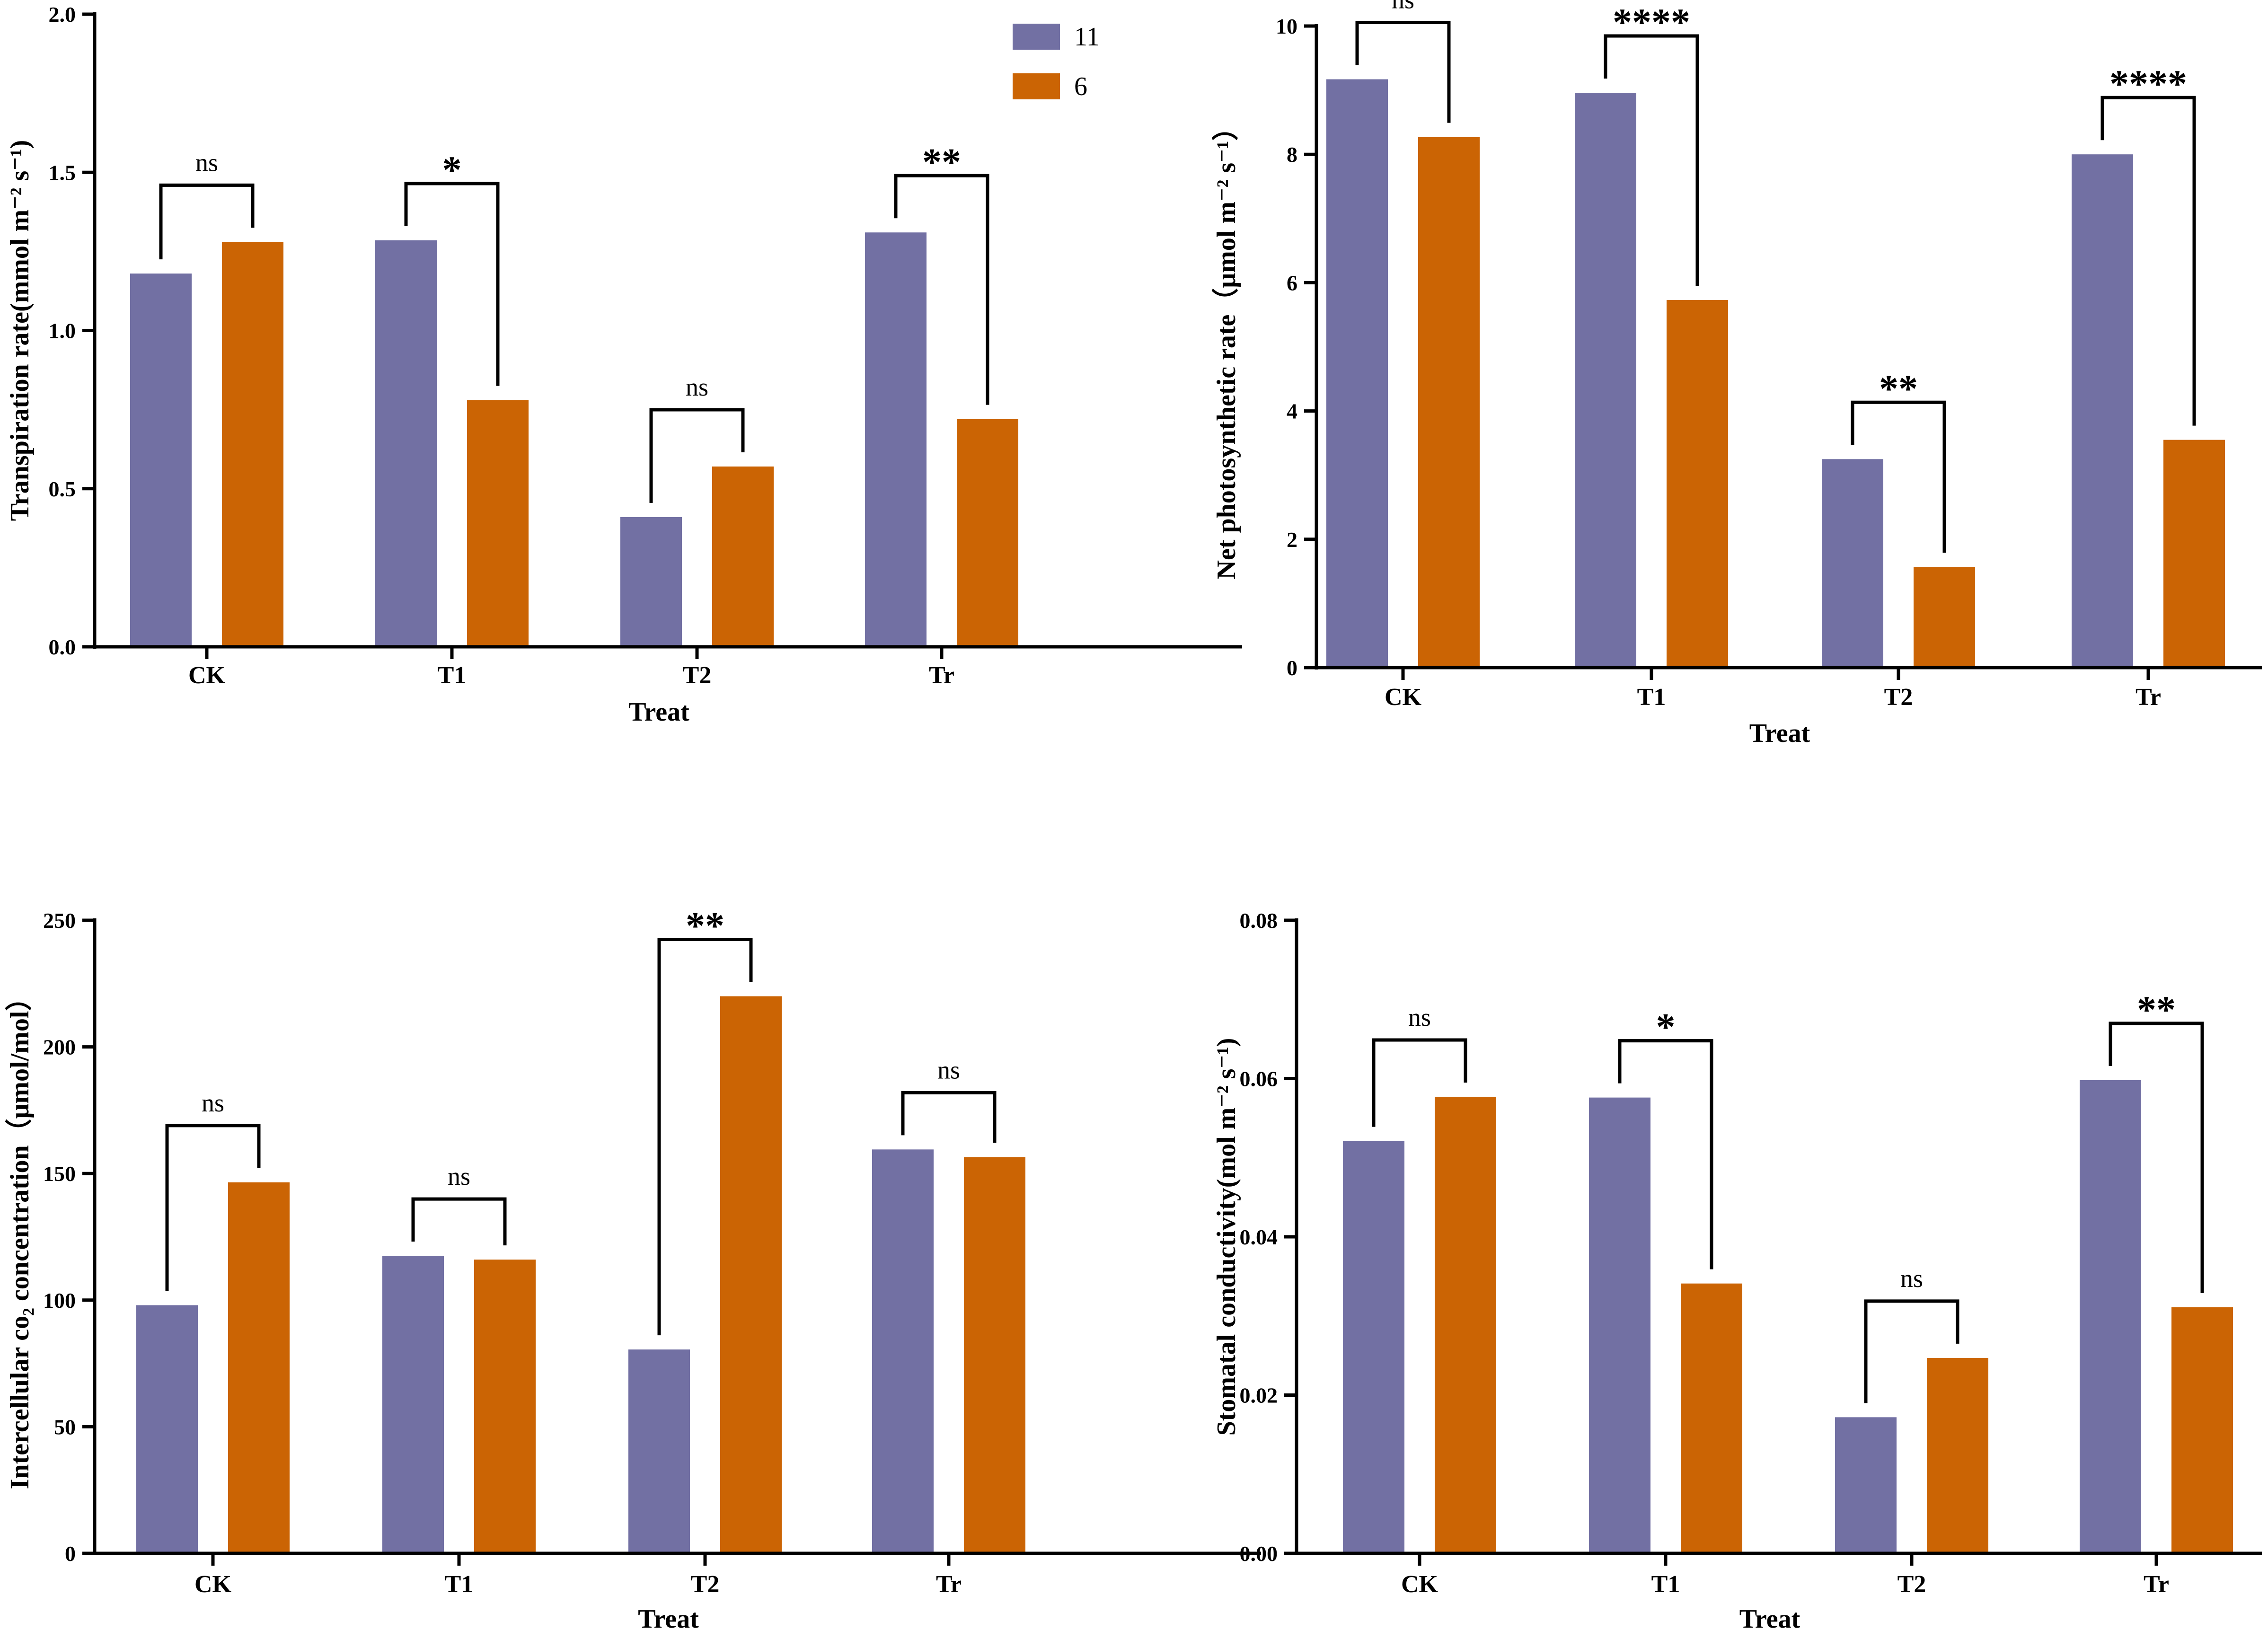 Image resolution: width=2268 pixels, height=1630 pixels. Describe the element at coordinates (1259, 1079) in the screenshot. I see `y-tick-label: 0.06` at that location.